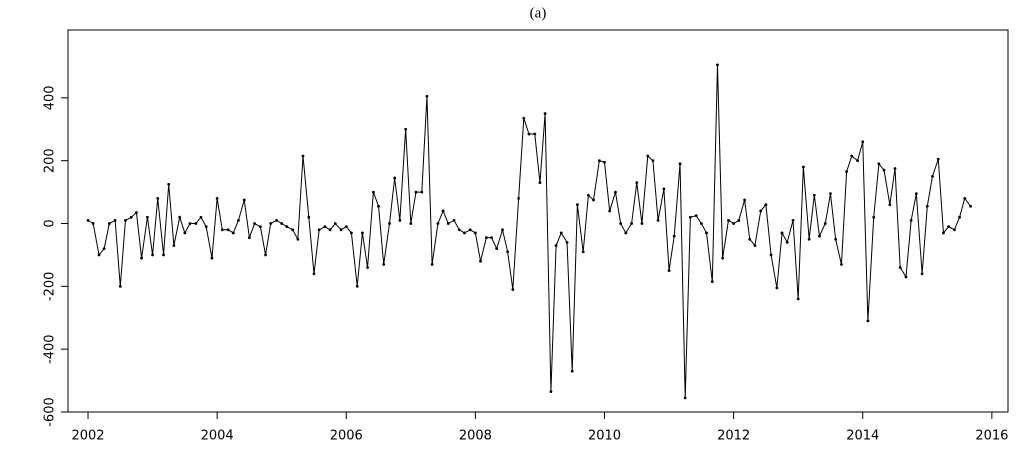 The width and height of the screenshot is (1024, 473). I want to click on y-tick-label: 400, so click(50, 97).